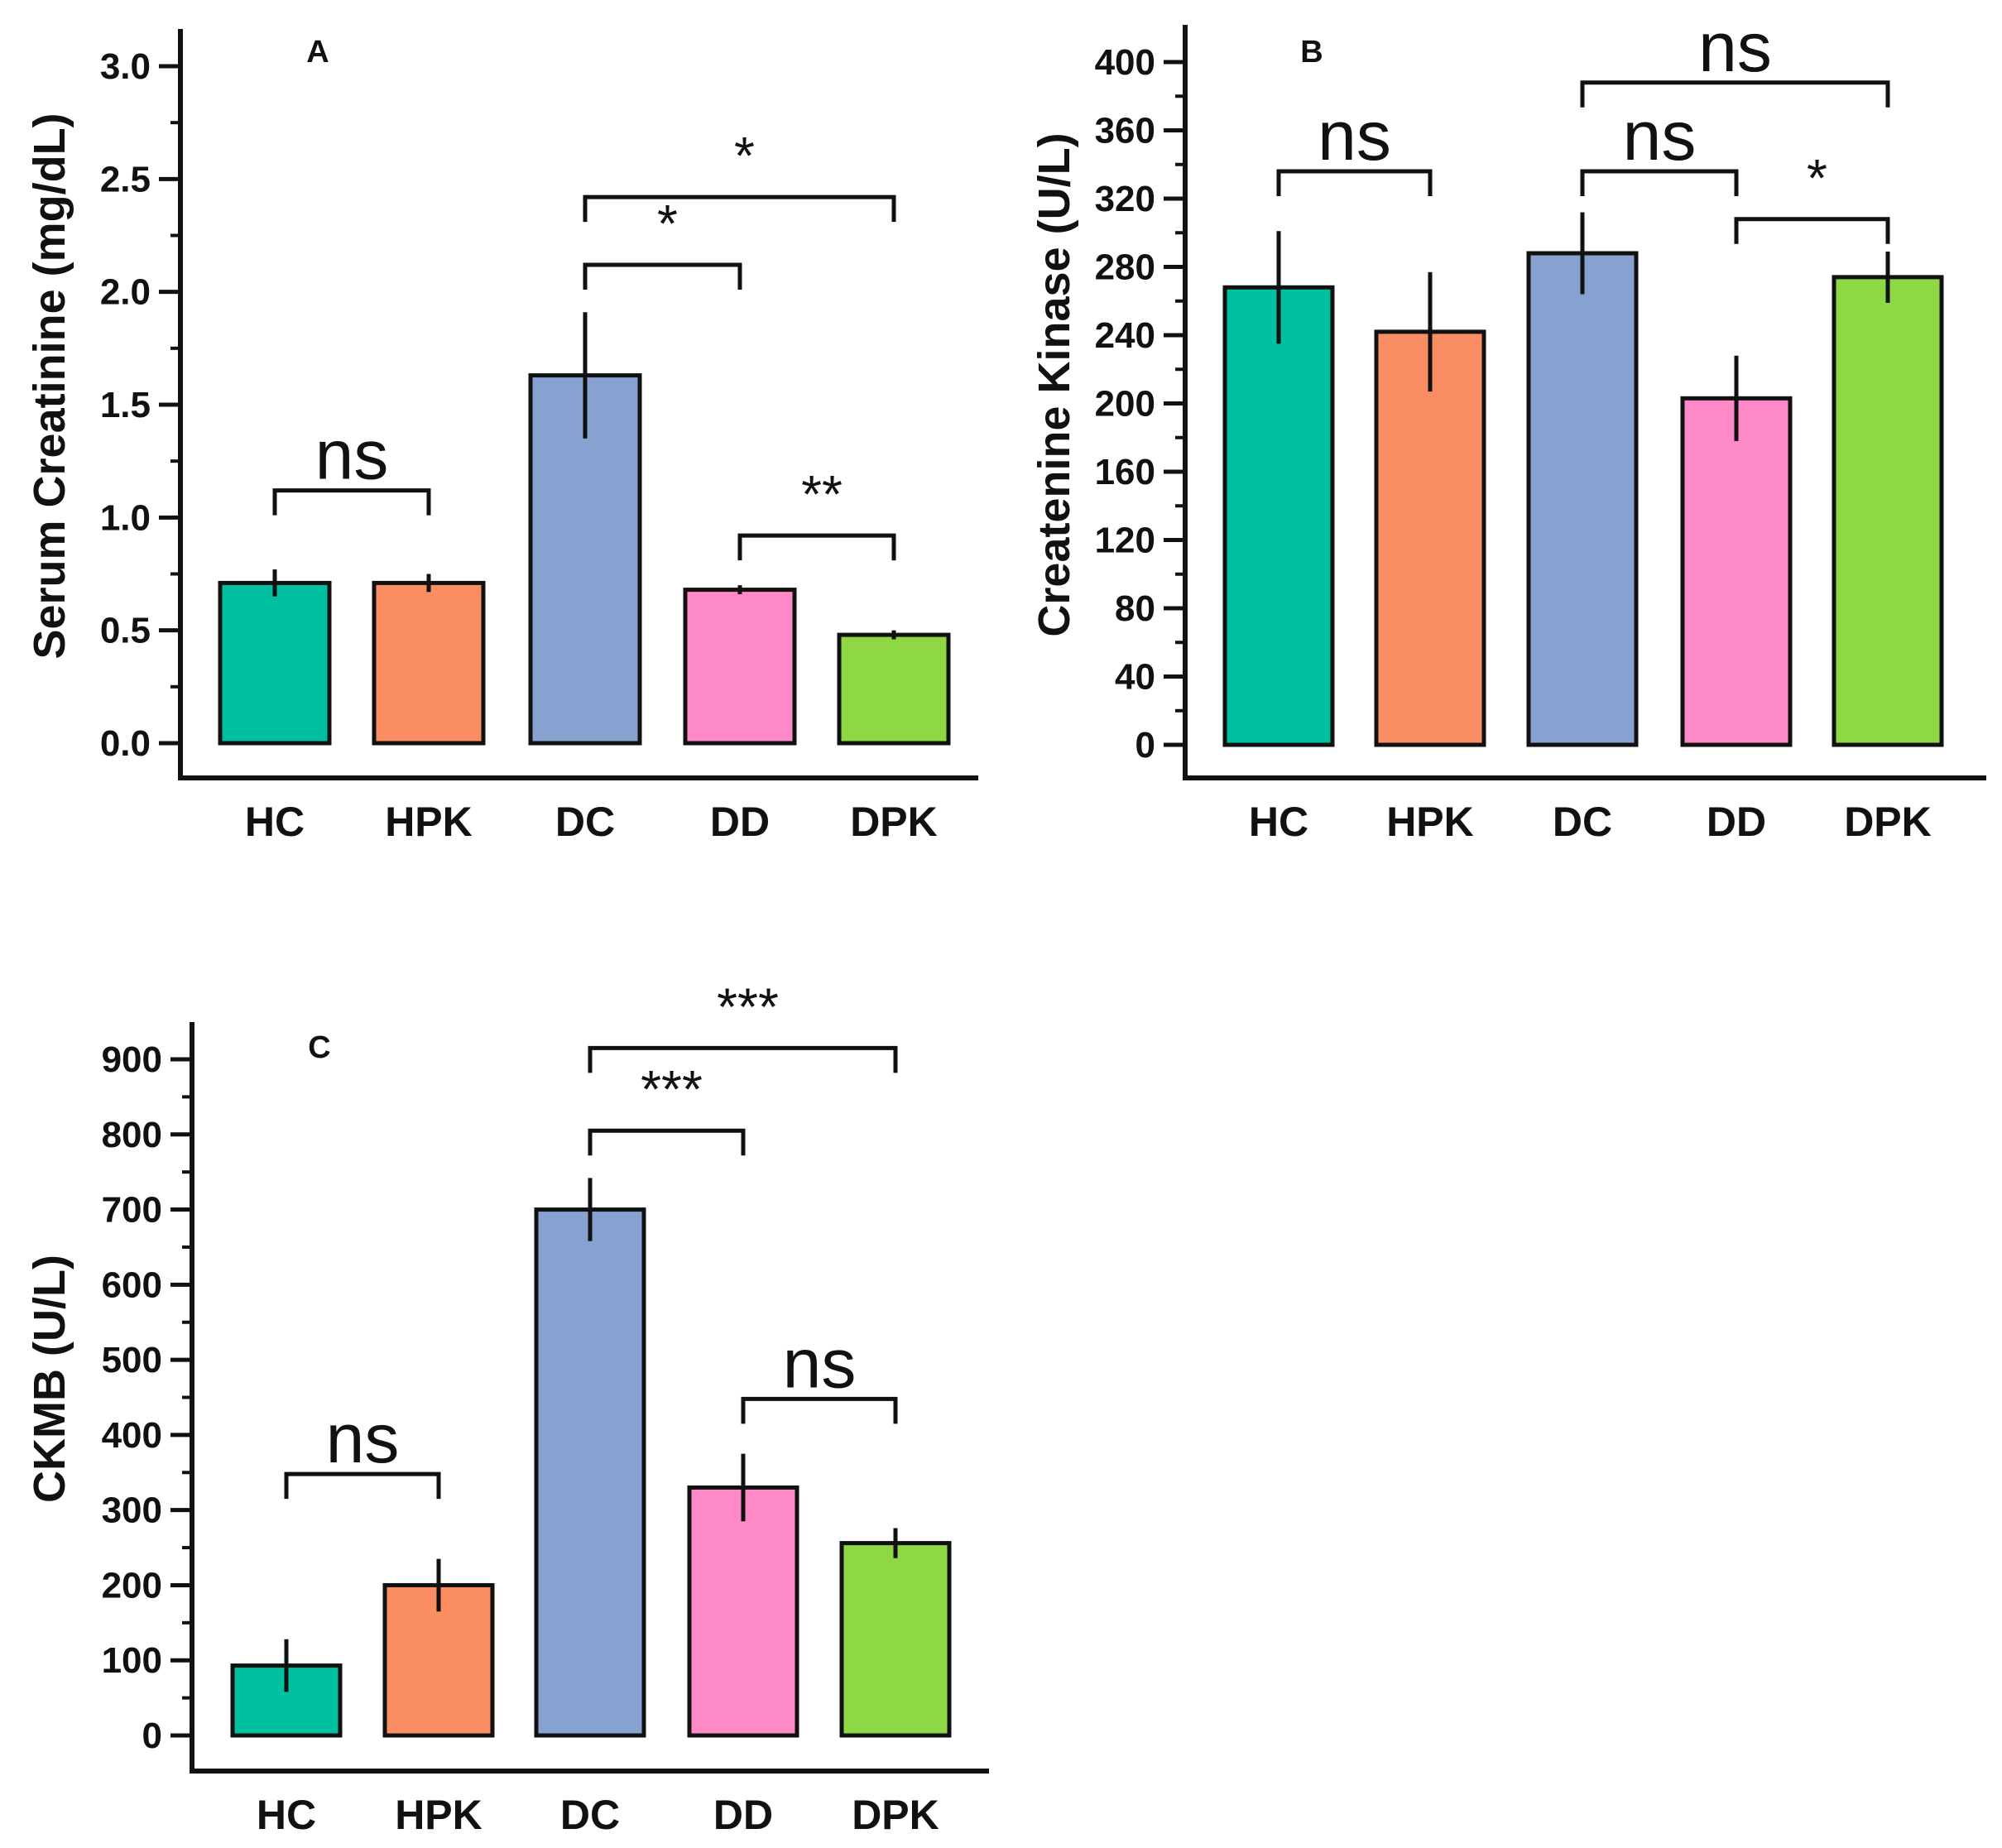 The width and height of the screenshot is (2002, 1848). What do you see at coordinates (1817, 178) in the screenshot?
I see `panel-b-significance-label: *` at bounding box center [1817, 178].